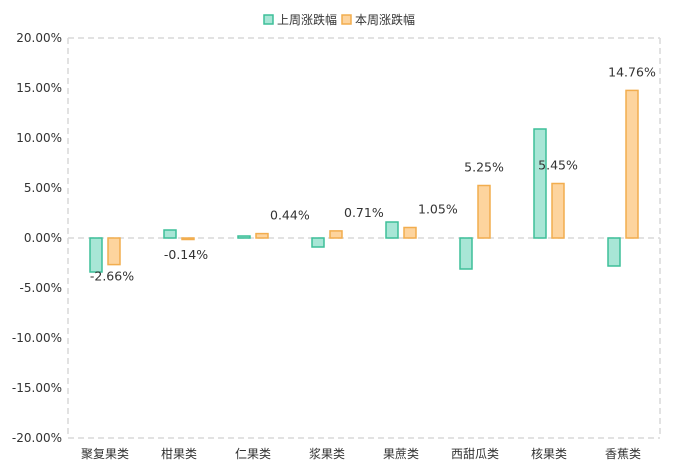  I want to click on data-label: -0.14%, so click(186, 254).